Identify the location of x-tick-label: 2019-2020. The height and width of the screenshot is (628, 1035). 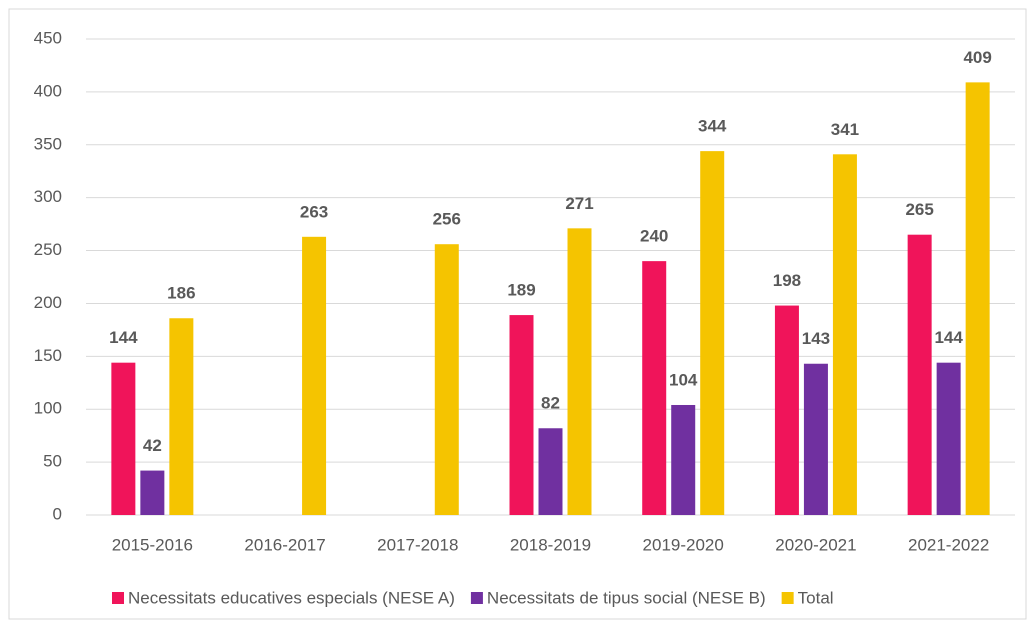
(683, 544).